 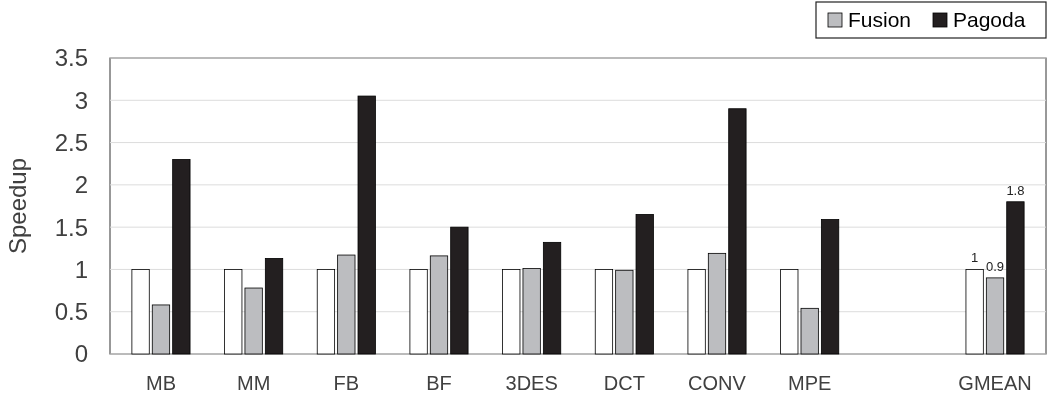 What do you see at coordinates (531, 383) in the screenshot?
I see `x-tick-label: 3DES` at bounding box center [531, 383].